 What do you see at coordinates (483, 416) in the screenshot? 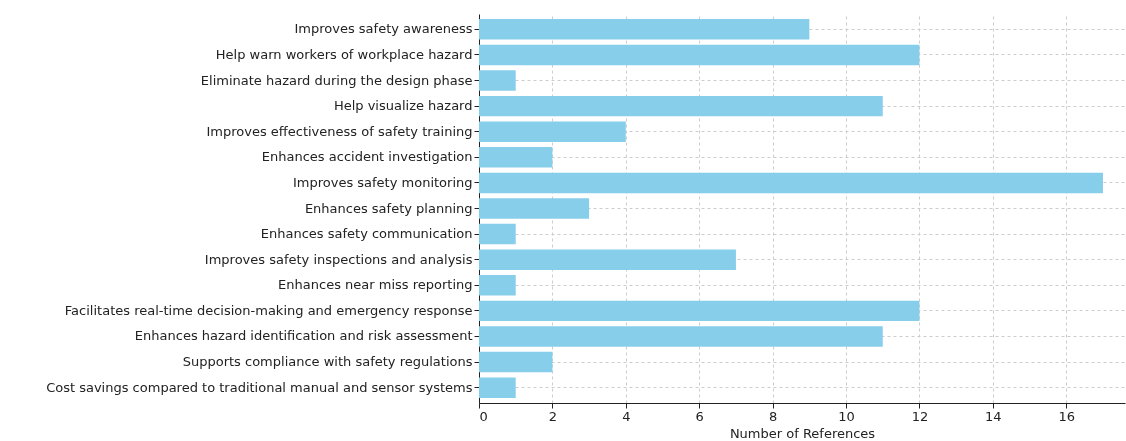
I see `x-tick-label: 0` at bounding box center [483, 416].